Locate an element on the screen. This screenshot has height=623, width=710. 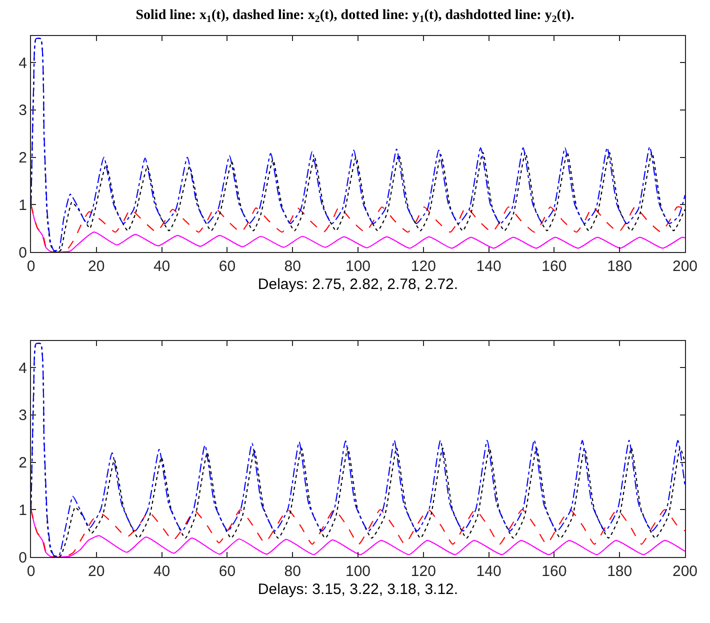
x-axis-title: Delays: 3.15, 3.22, 3.18, 3.12. is located at coordinates (358, 589).